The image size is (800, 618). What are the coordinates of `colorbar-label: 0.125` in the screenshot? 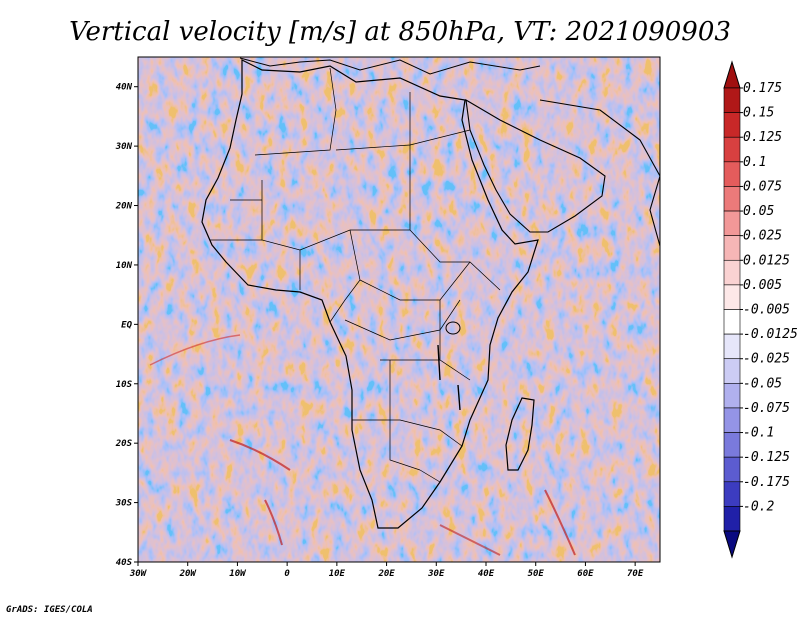 It's located at (762, 137).